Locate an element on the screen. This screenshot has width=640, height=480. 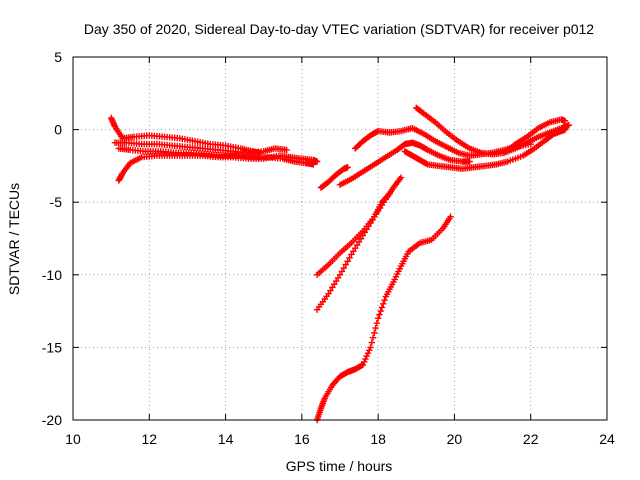
series-arc-k is located at coordinates (359, 226).